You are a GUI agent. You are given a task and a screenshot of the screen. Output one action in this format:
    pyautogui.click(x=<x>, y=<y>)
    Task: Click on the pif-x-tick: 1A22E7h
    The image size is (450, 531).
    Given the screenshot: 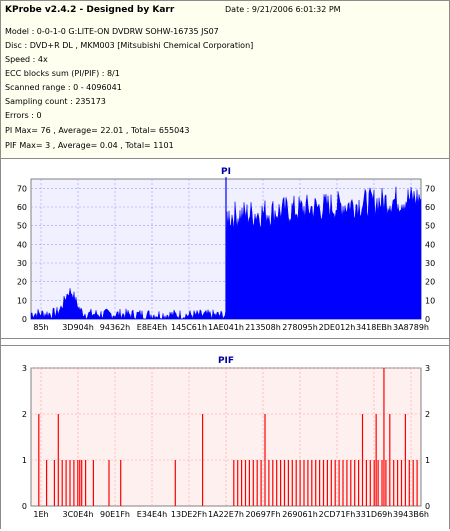 What is the action you would take?
    pyautogui.click(x=226, y=514)
    